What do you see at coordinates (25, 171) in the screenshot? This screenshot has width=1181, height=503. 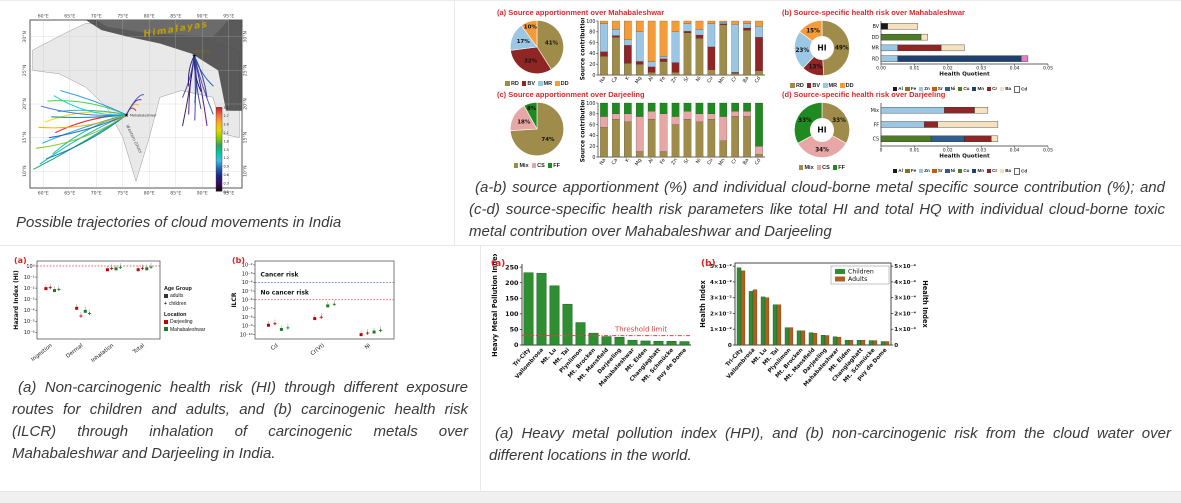 I see `svg-text: 10°N` at bounding box center [25, 171].